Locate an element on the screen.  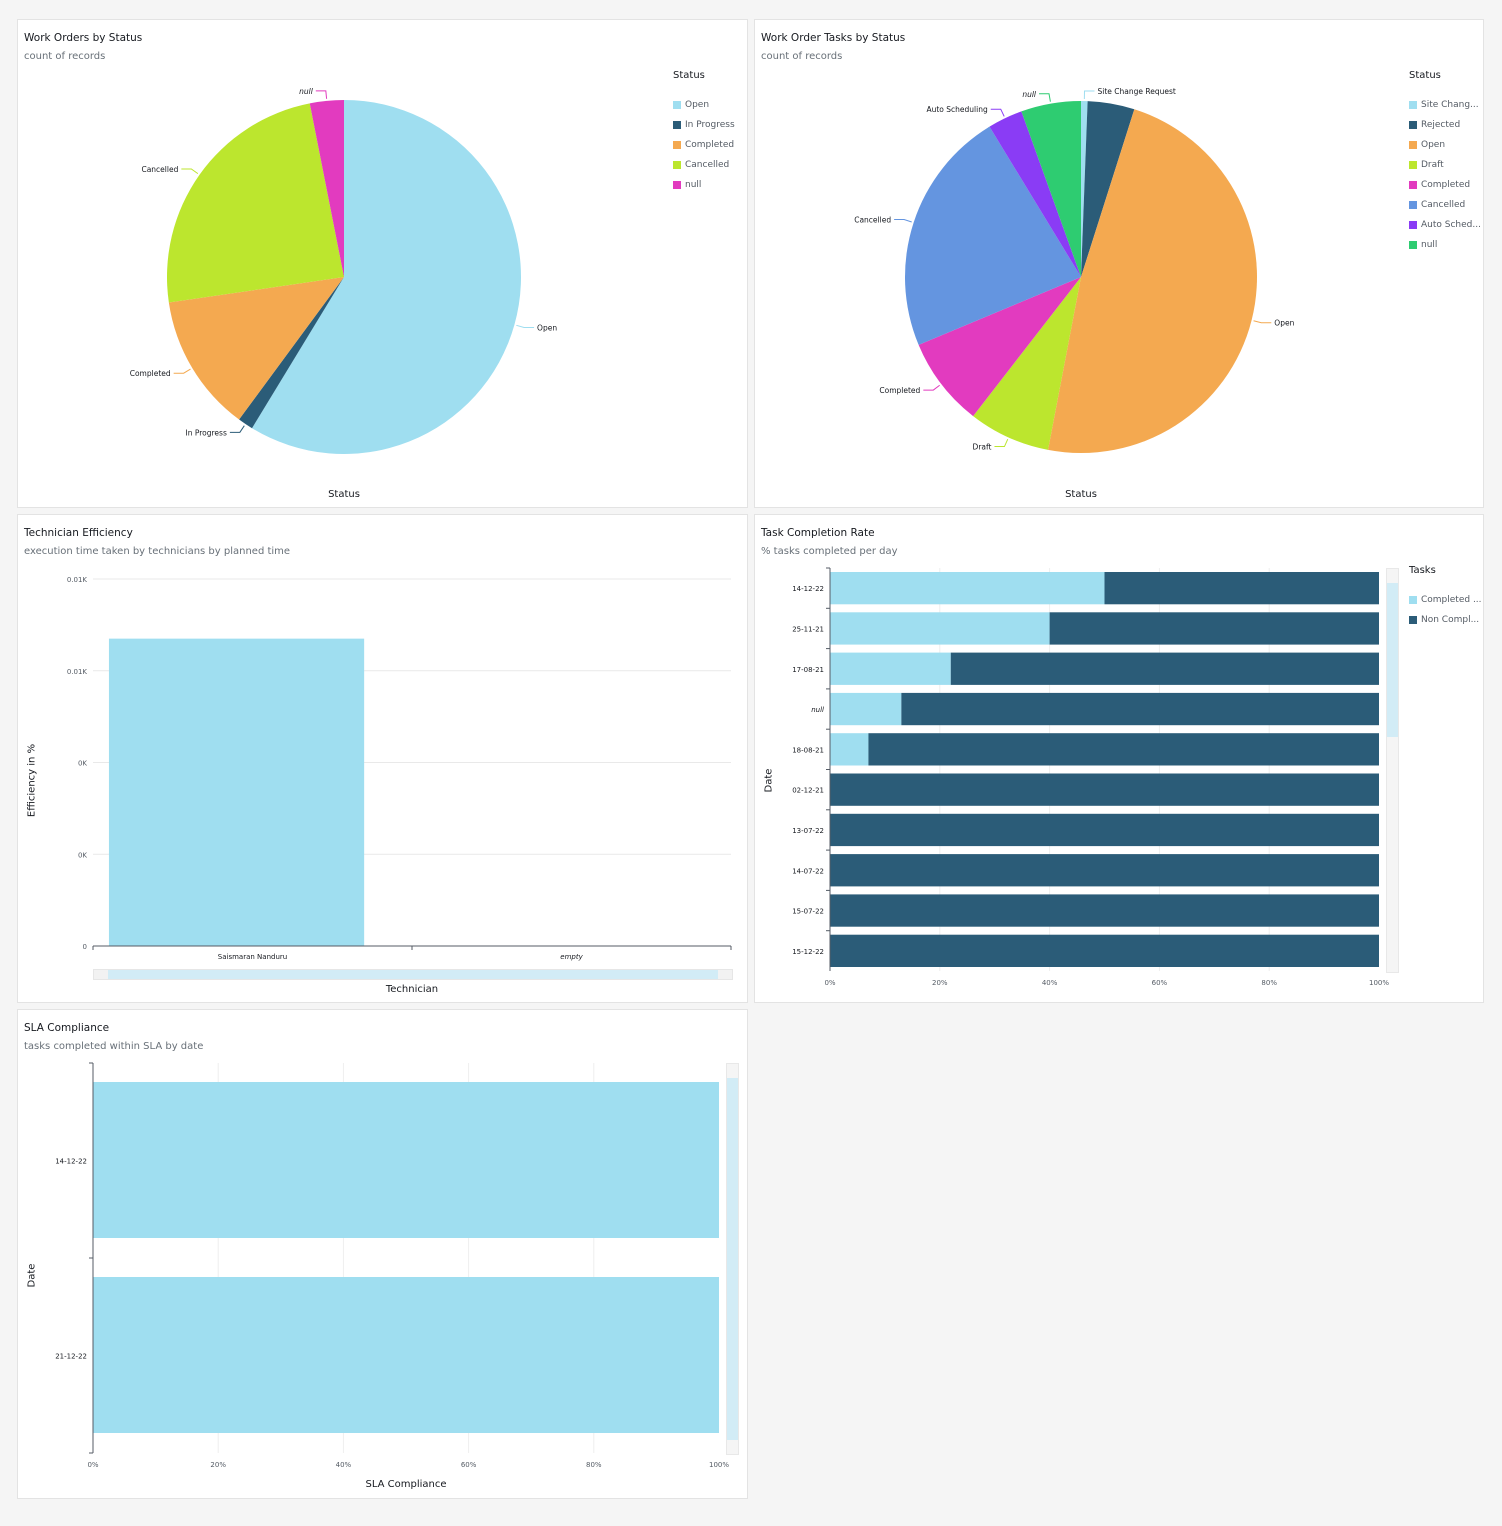
y-tick-label: 18-08-21 is located at coordinates (808, 750).